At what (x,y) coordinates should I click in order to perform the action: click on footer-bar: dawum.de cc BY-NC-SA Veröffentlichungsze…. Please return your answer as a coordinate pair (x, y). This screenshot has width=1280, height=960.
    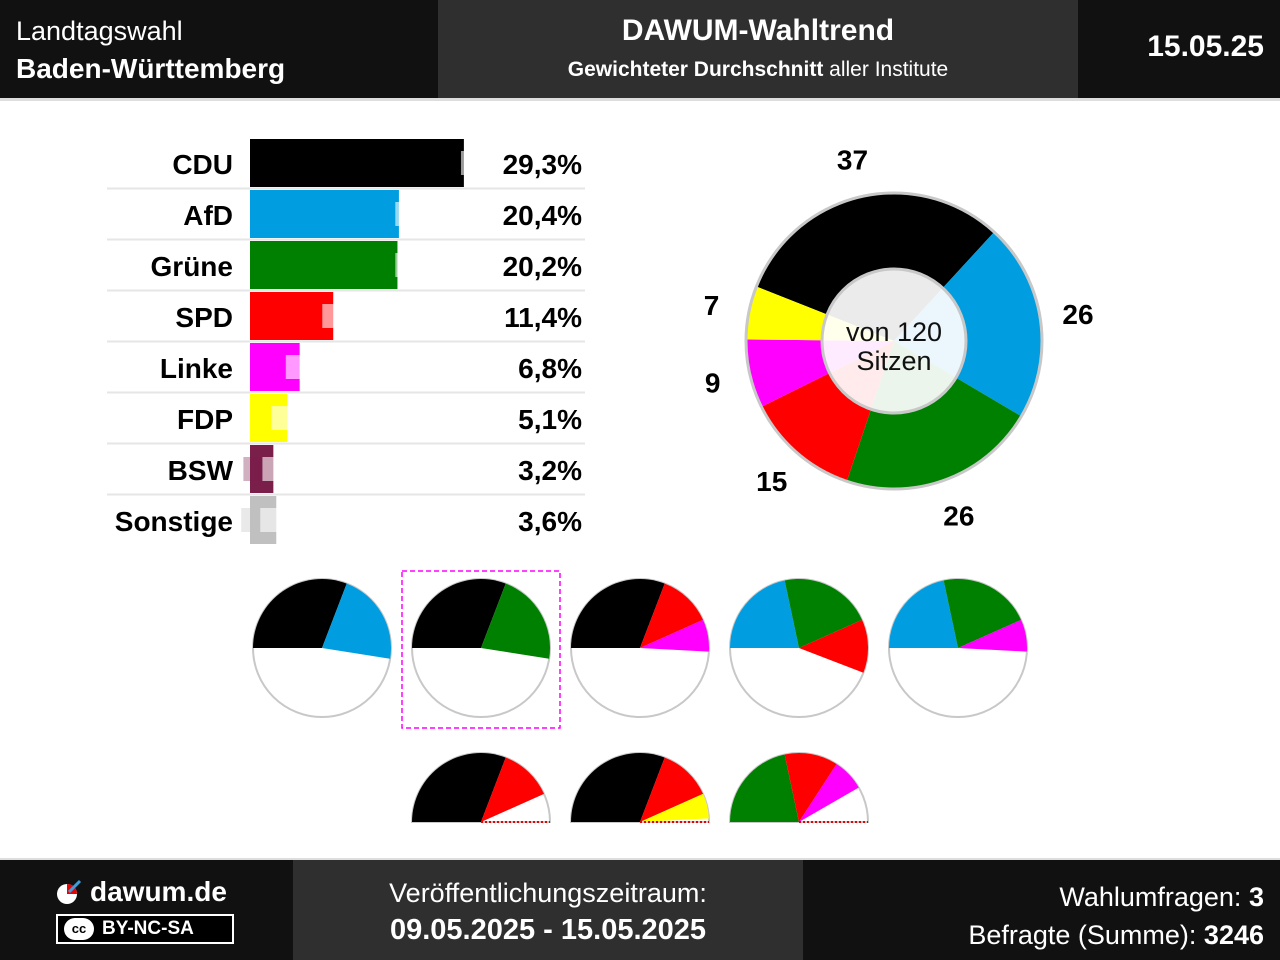
    Looking at the image, I should click on (640, 910).